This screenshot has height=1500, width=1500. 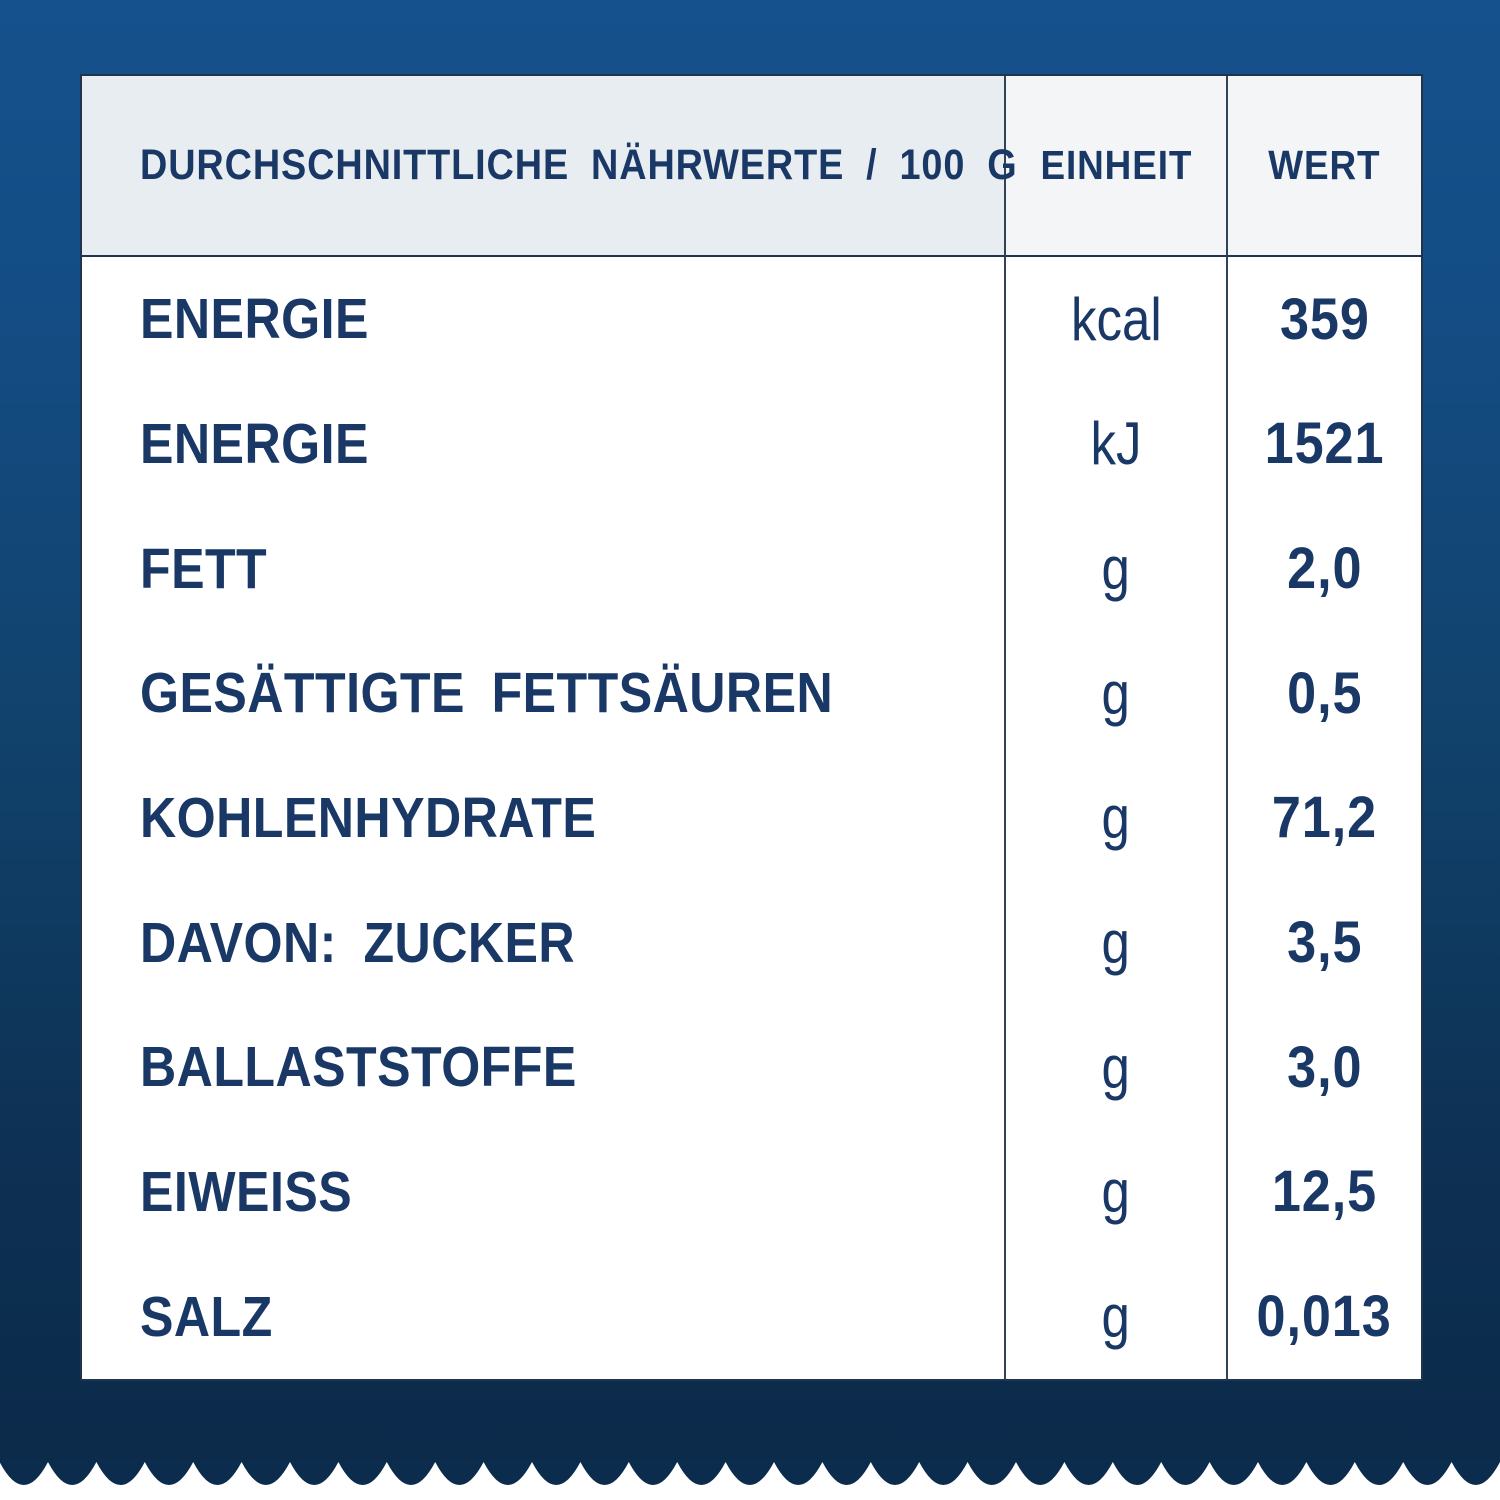 I want to click on table-row-fett-unit: g, so click(x=1117, y=568).